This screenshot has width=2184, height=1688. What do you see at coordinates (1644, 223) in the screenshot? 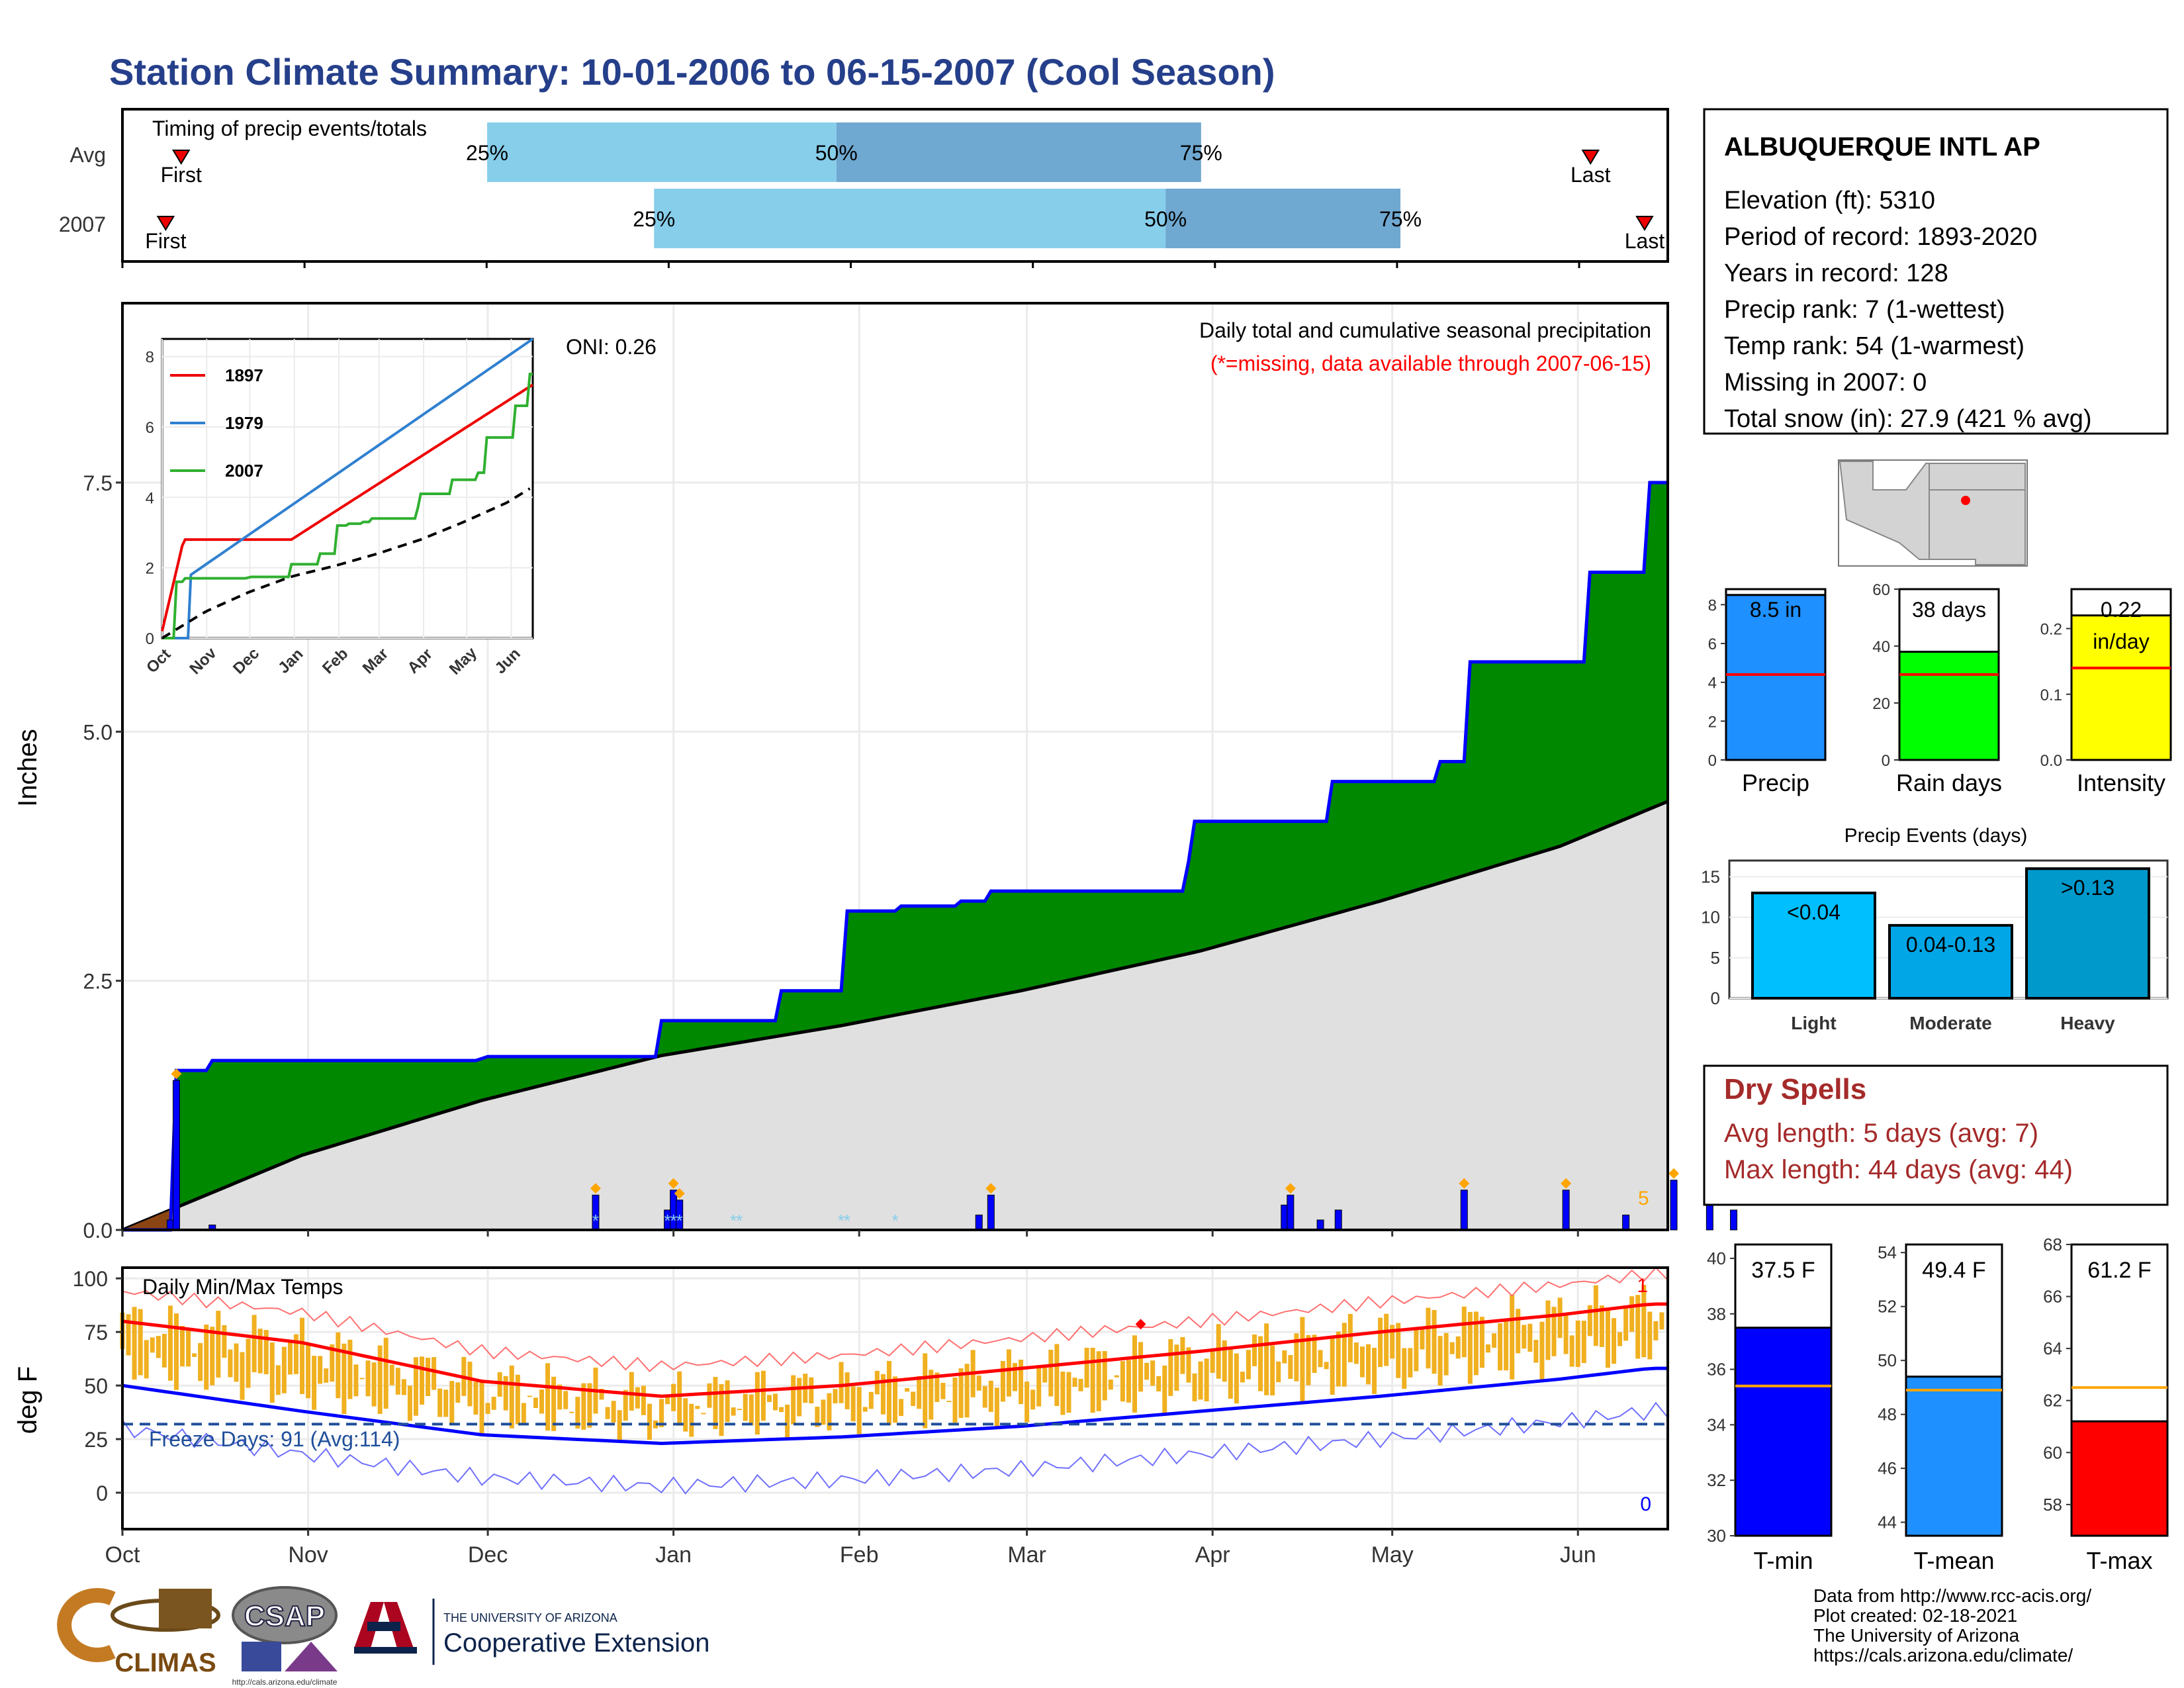
I see `last-marker-2007` at bounding box center [1644, 223].